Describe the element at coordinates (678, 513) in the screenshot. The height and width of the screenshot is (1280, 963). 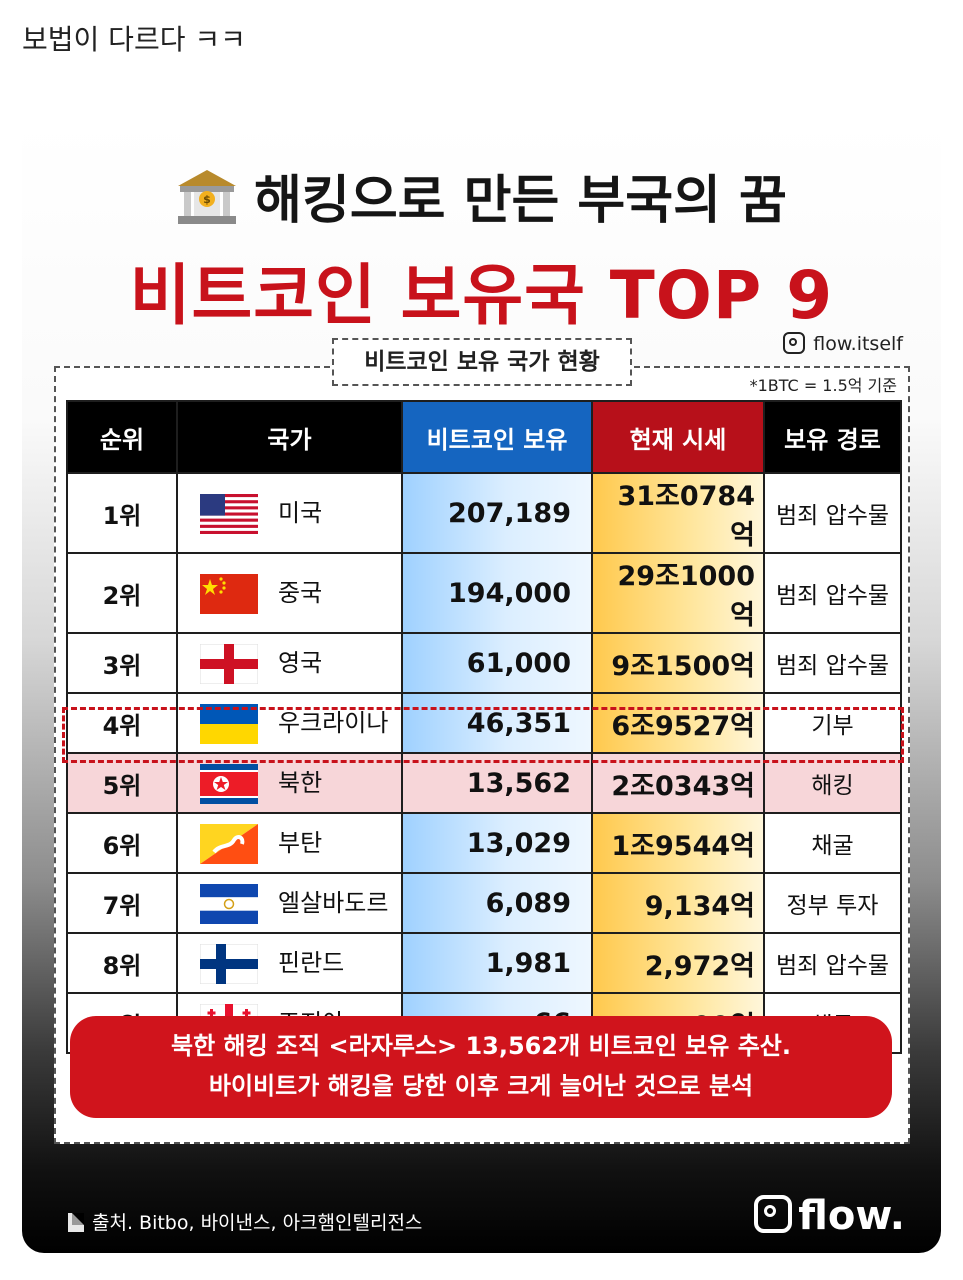
I see `price-cell: 31조0784억` at that location.